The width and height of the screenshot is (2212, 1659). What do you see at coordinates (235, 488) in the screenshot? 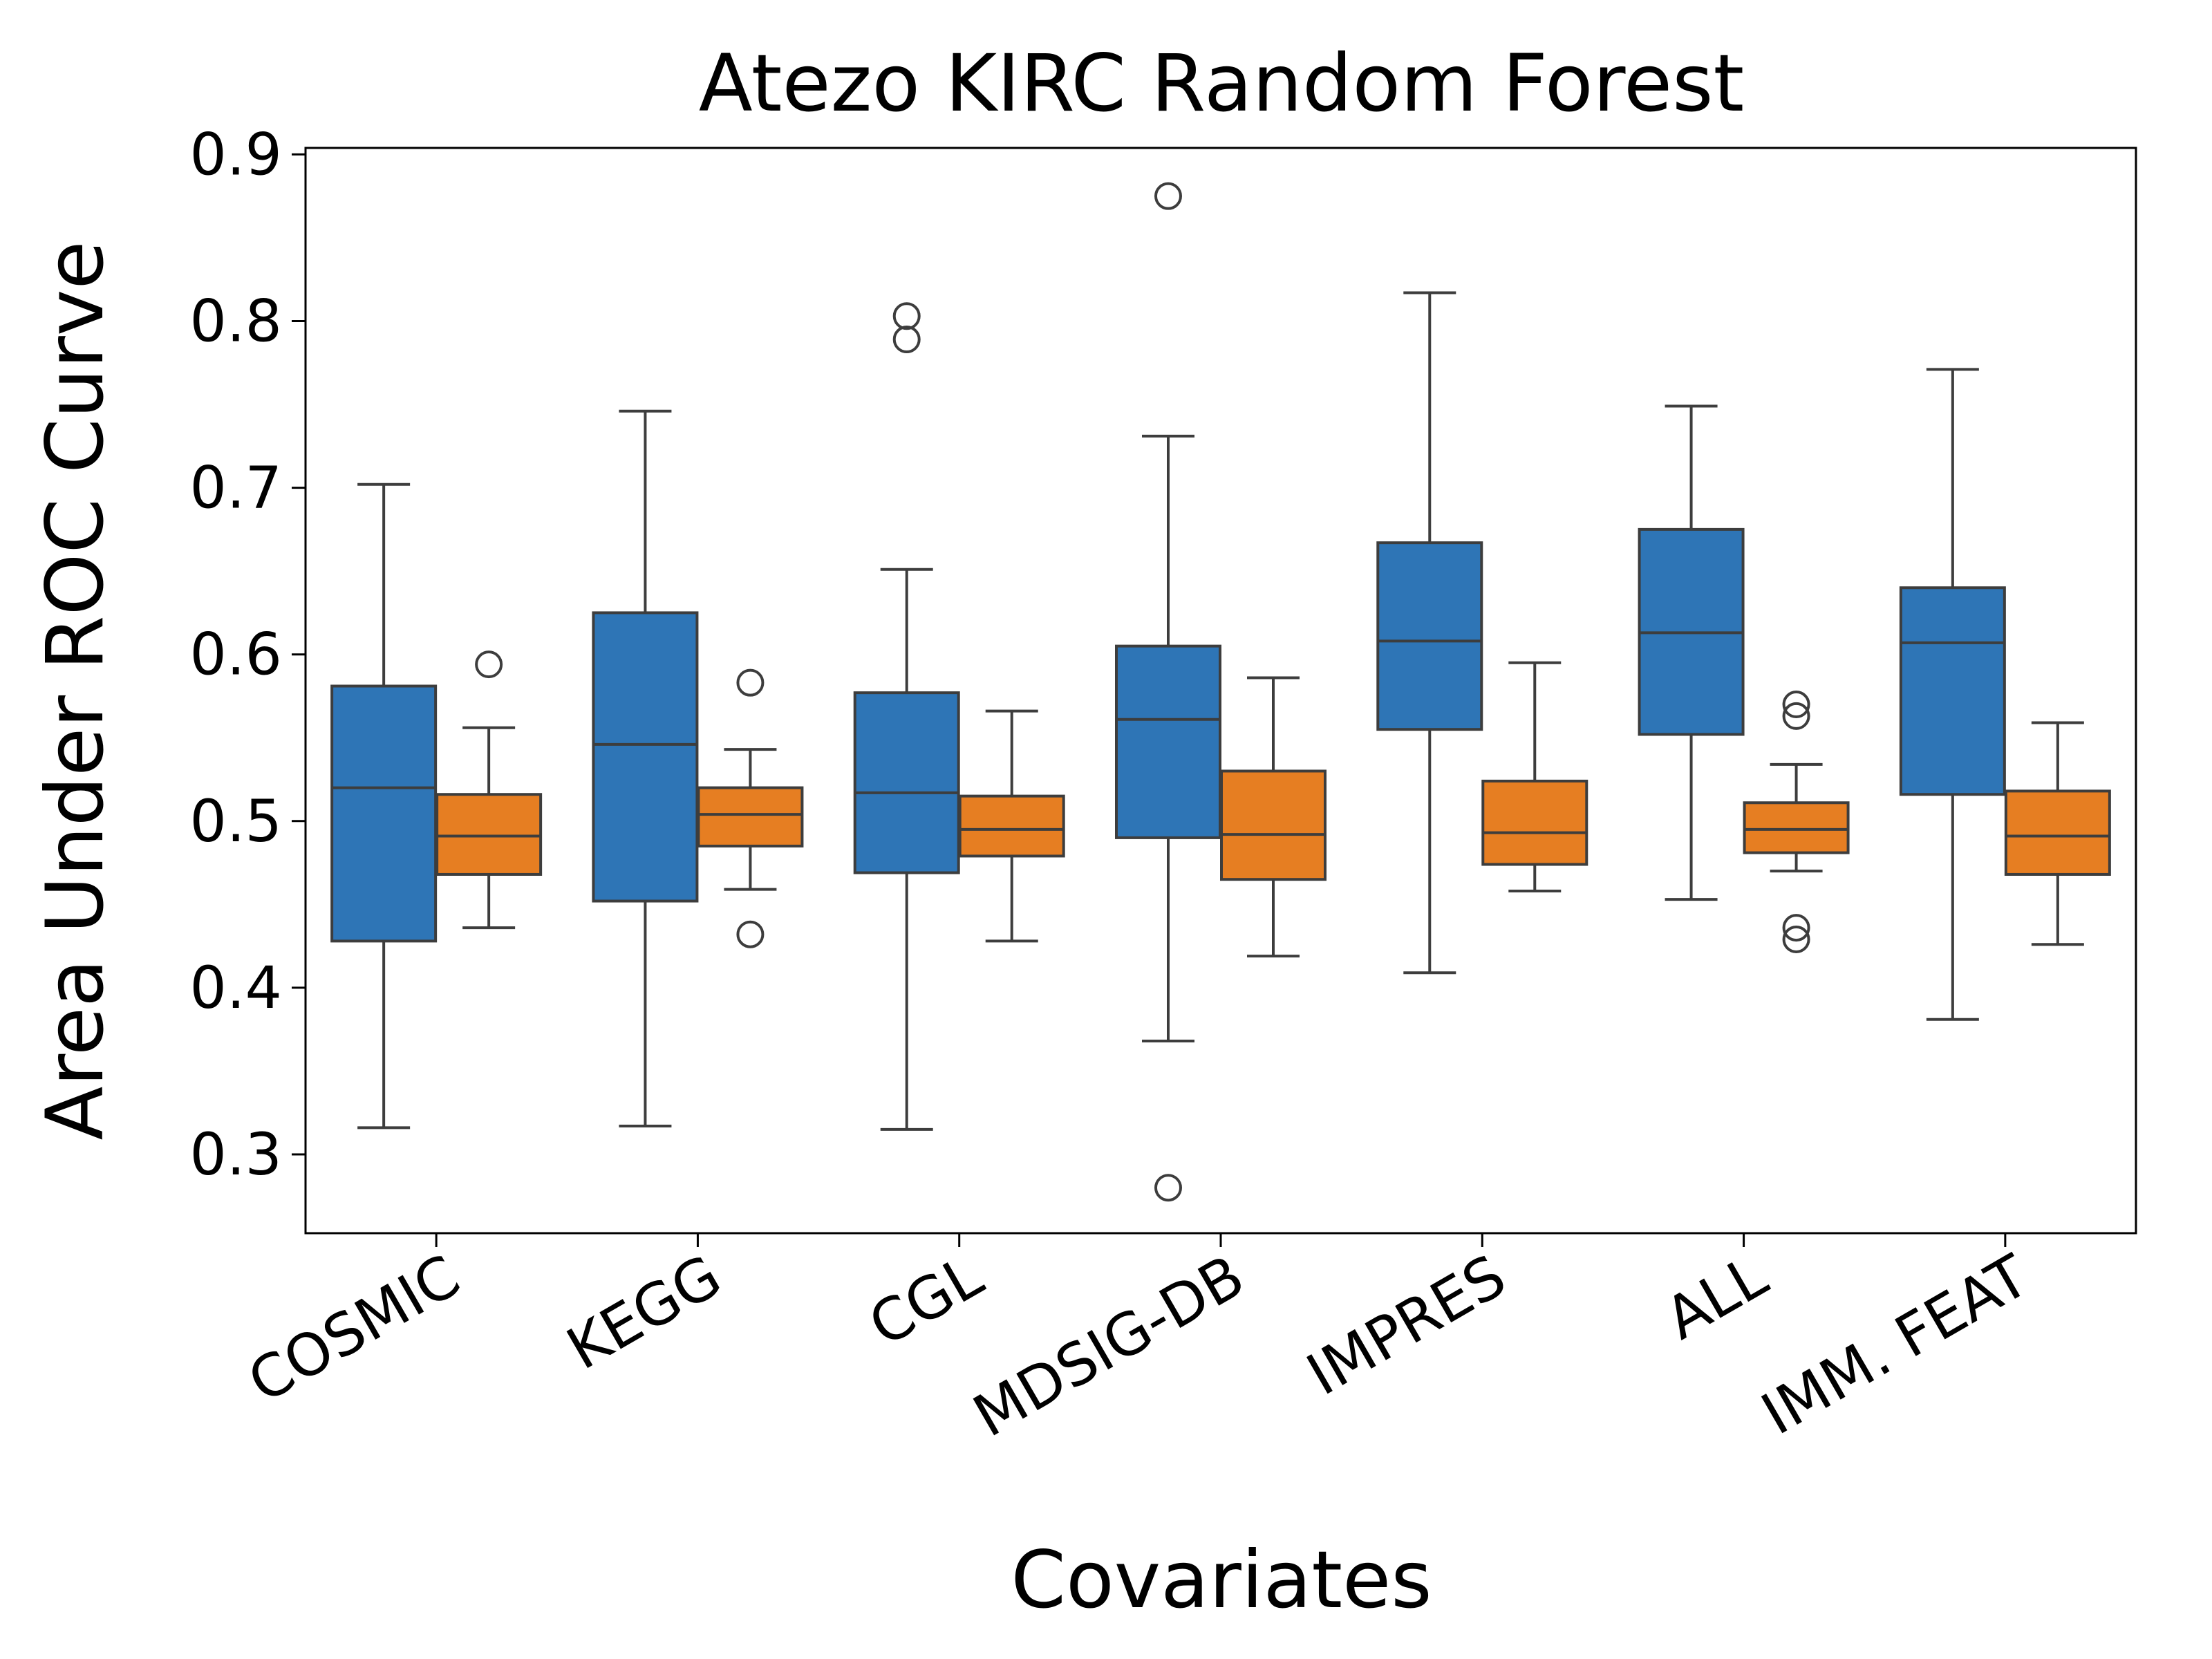
I see `y-tick-label: 0.7` at bounding box center [235, 488].